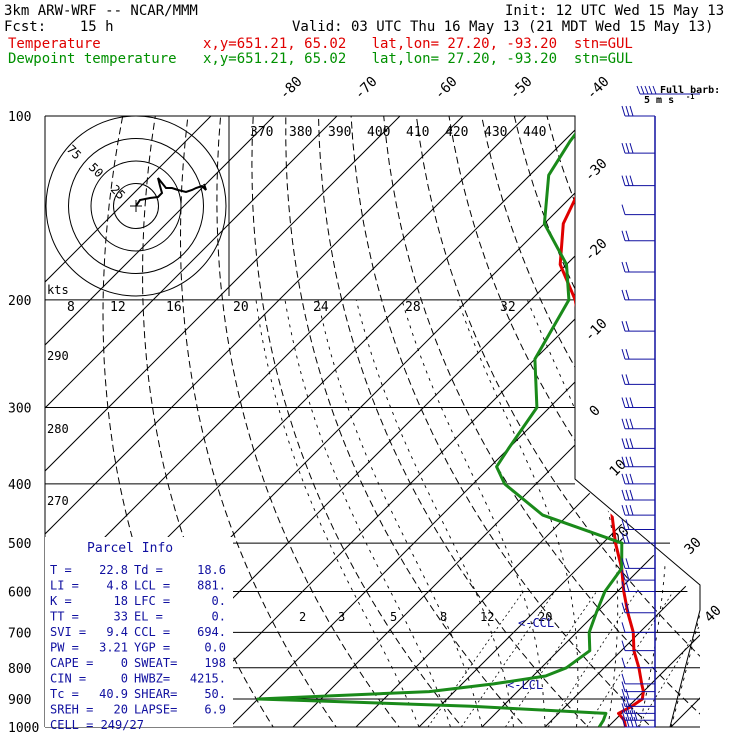 This screenshot has height=740, width=740. Describe the element at coordinates (693, 546) in the screenshot. I see `isotherm-tick-label: 30` at that location.